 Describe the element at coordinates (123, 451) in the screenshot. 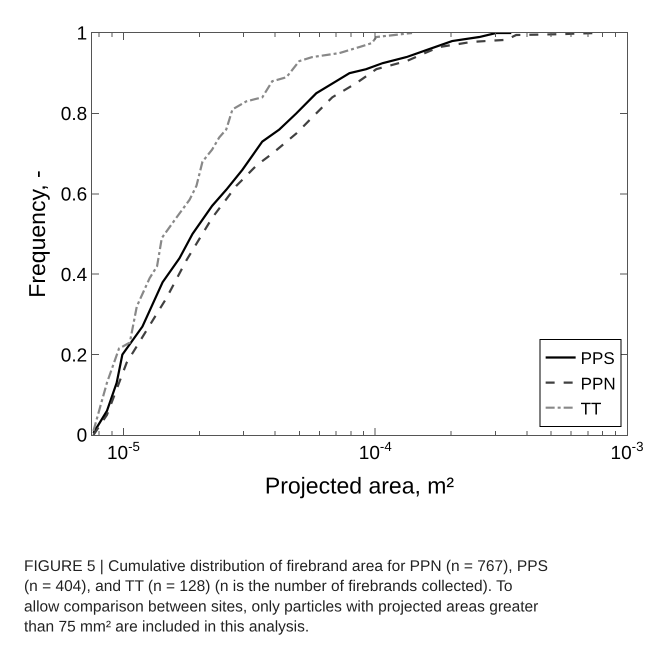

I see `x-tick-label: 10$^{-5}$` at that location.